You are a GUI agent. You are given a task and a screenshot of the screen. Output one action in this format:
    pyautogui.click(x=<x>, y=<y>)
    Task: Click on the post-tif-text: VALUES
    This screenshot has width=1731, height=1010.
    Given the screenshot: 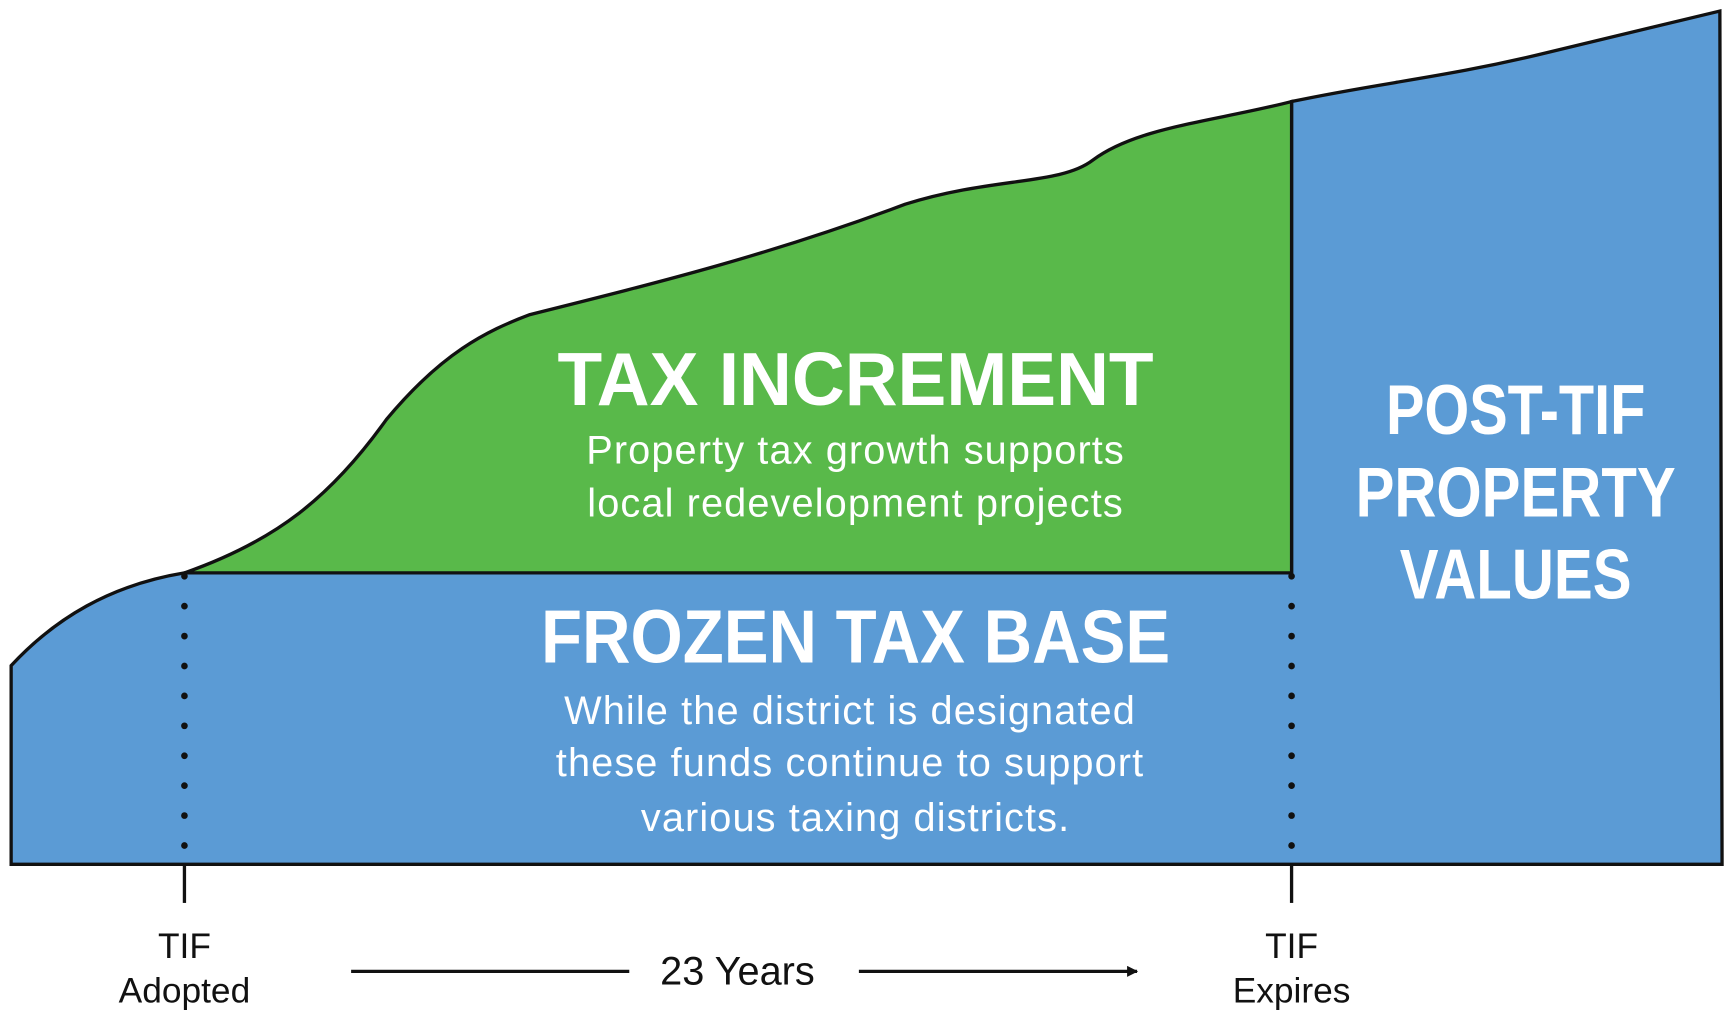 What is the action you would take?
    pyautogui.click(x=1516, y=573)
    